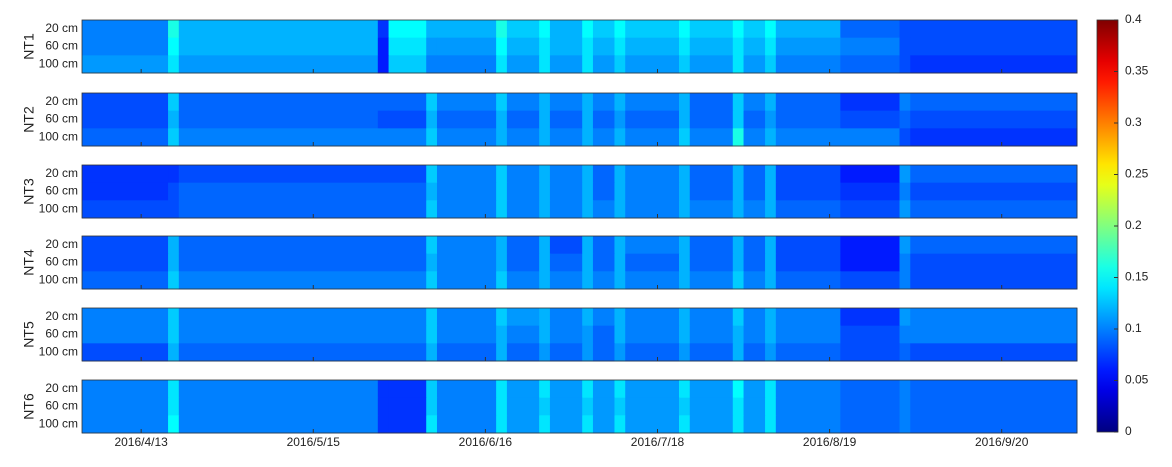 The image size is (1172, 467). I want to click on x-tick-label: 2016/6/16, so click(486, 442).